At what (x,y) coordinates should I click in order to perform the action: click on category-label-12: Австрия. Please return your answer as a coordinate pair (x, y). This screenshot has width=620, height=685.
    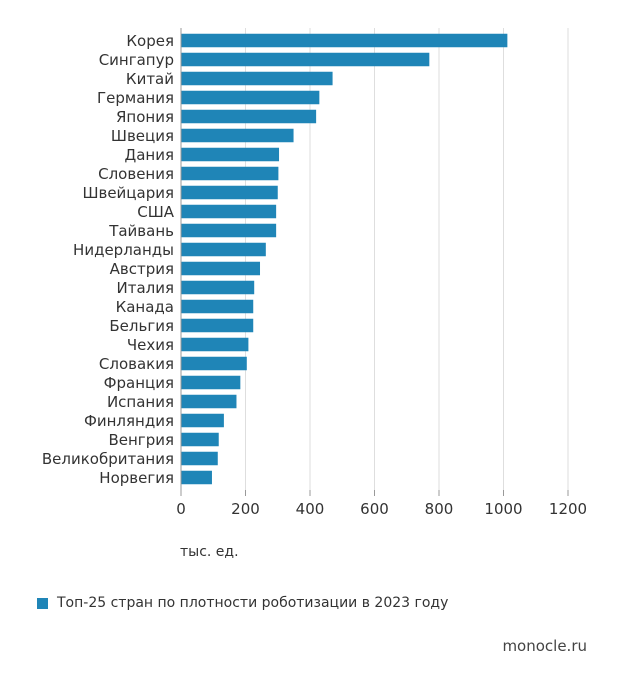
    Looking at the image, I should click on (142, 269).